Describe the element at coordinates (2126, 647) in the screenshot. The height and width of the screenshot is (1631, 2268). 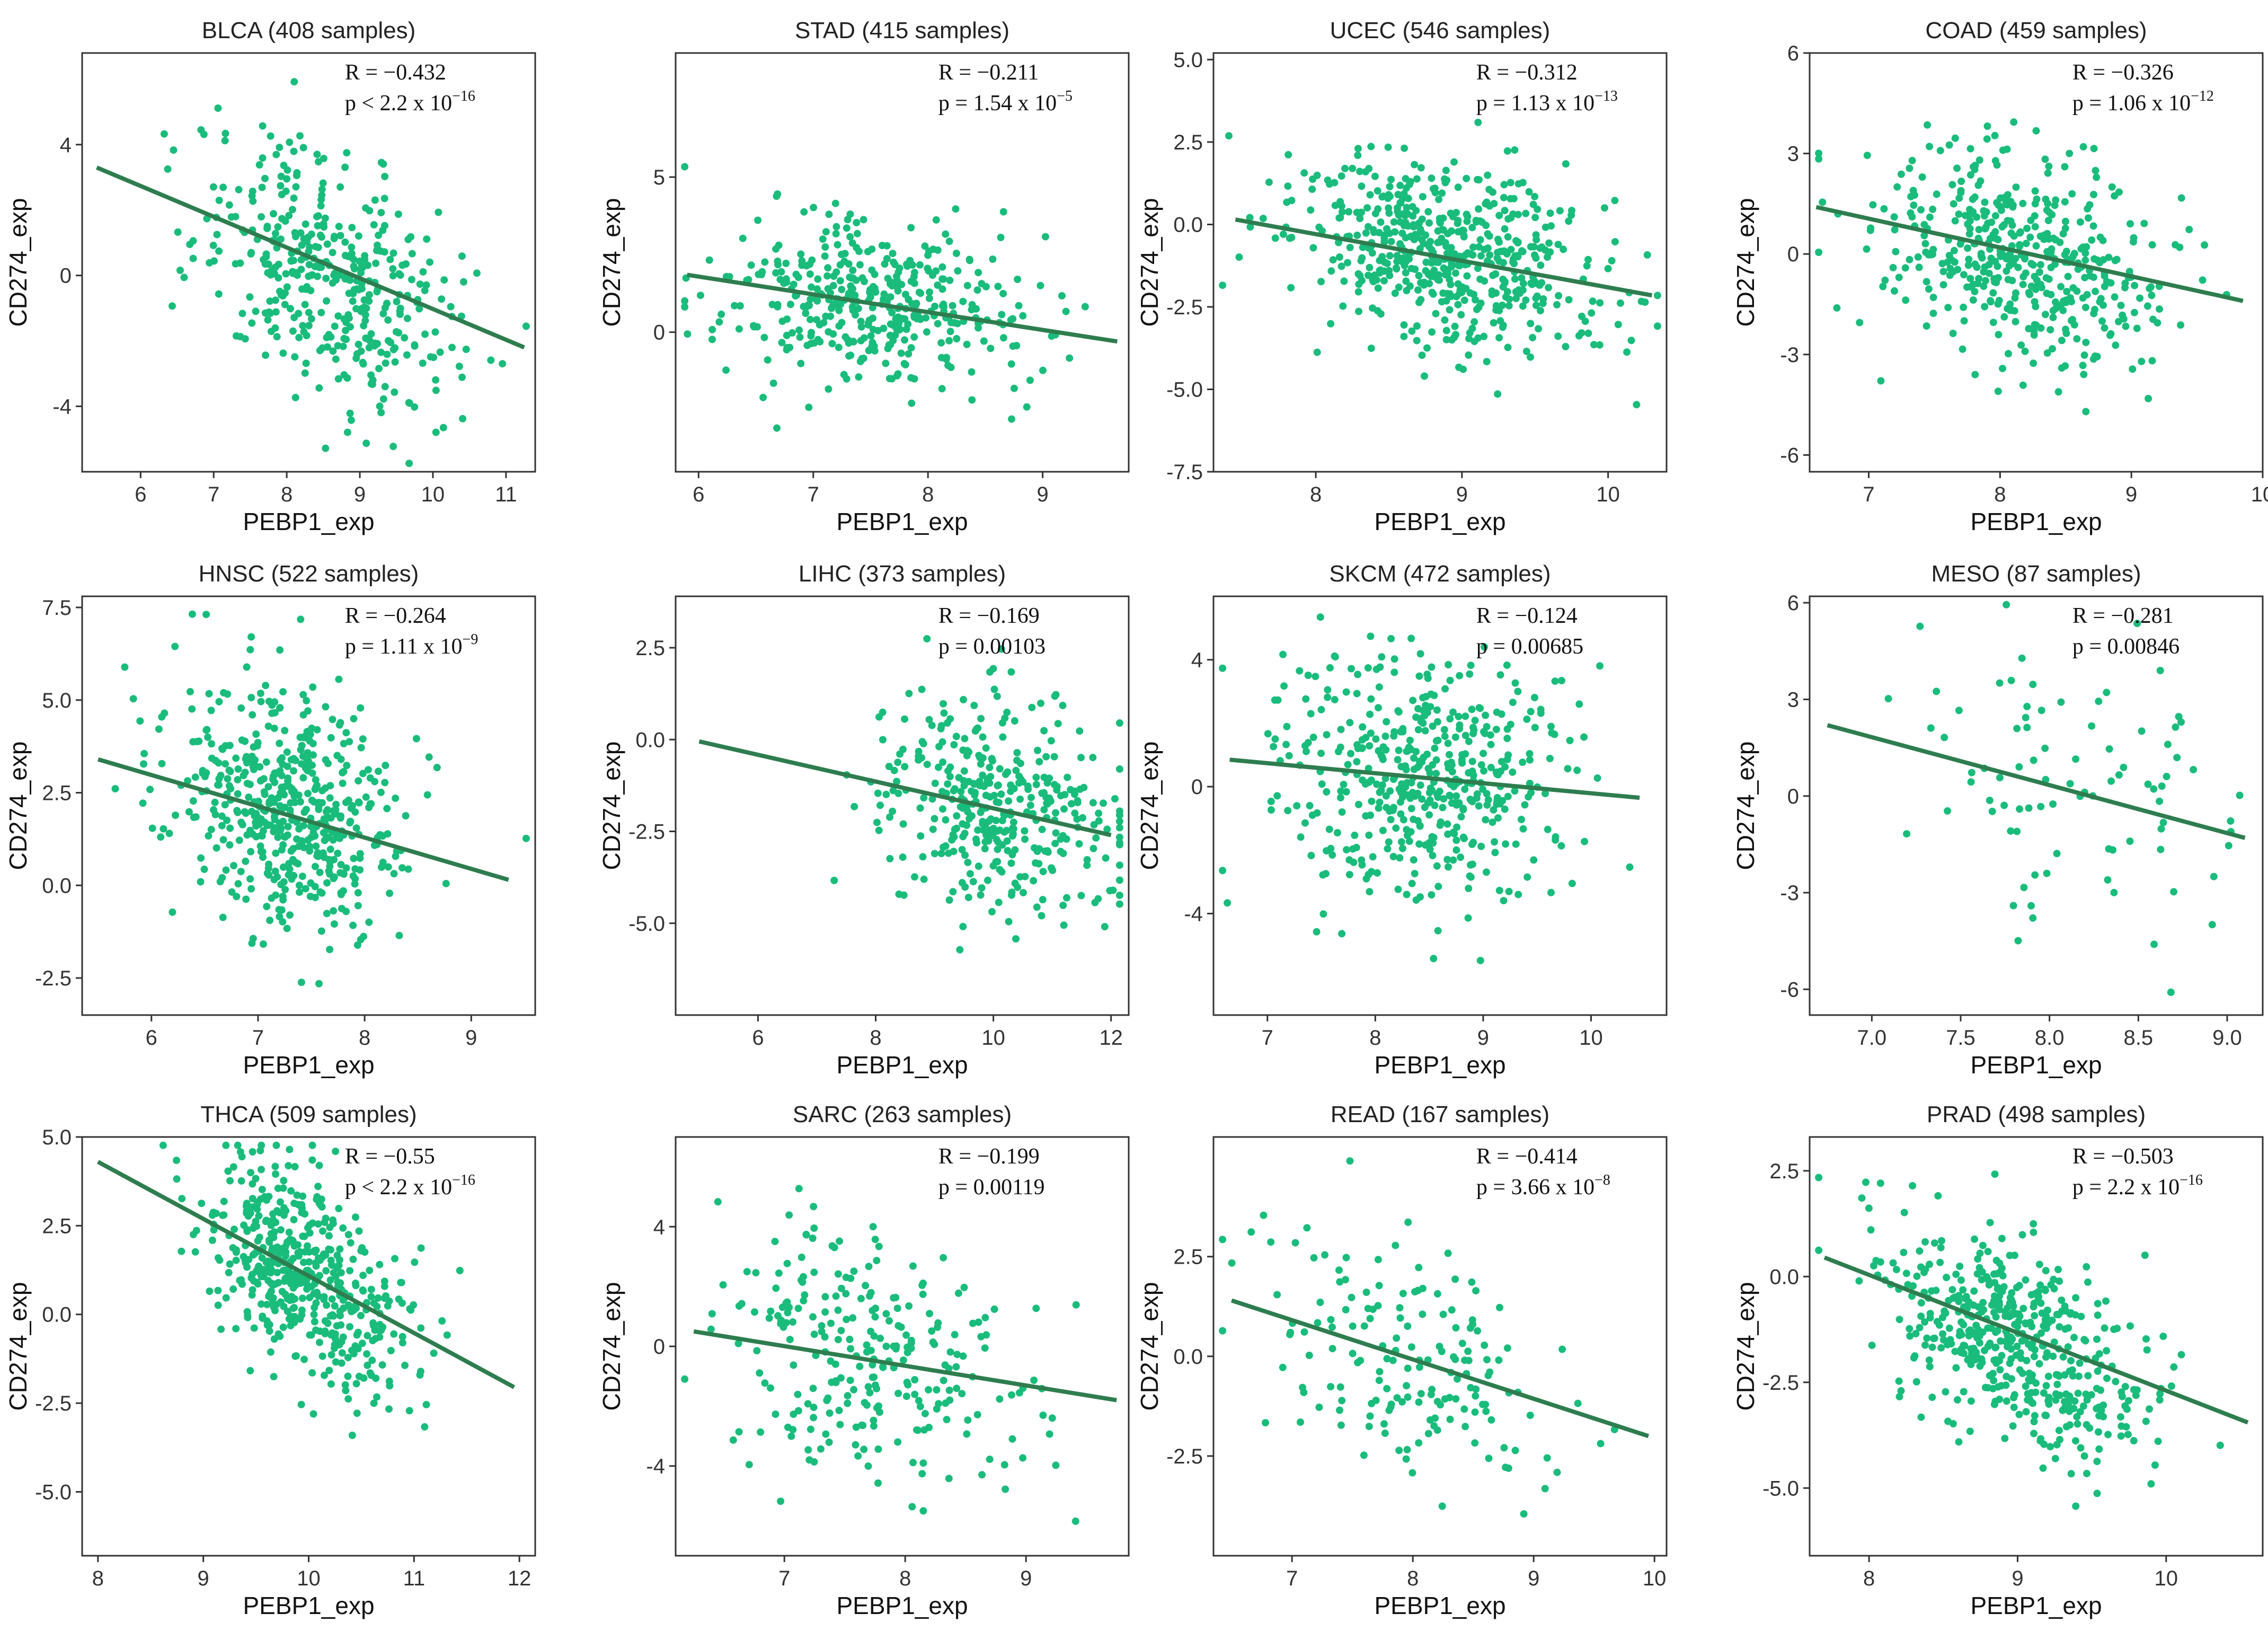
I see `p-value: p = 0.00846` at that location.